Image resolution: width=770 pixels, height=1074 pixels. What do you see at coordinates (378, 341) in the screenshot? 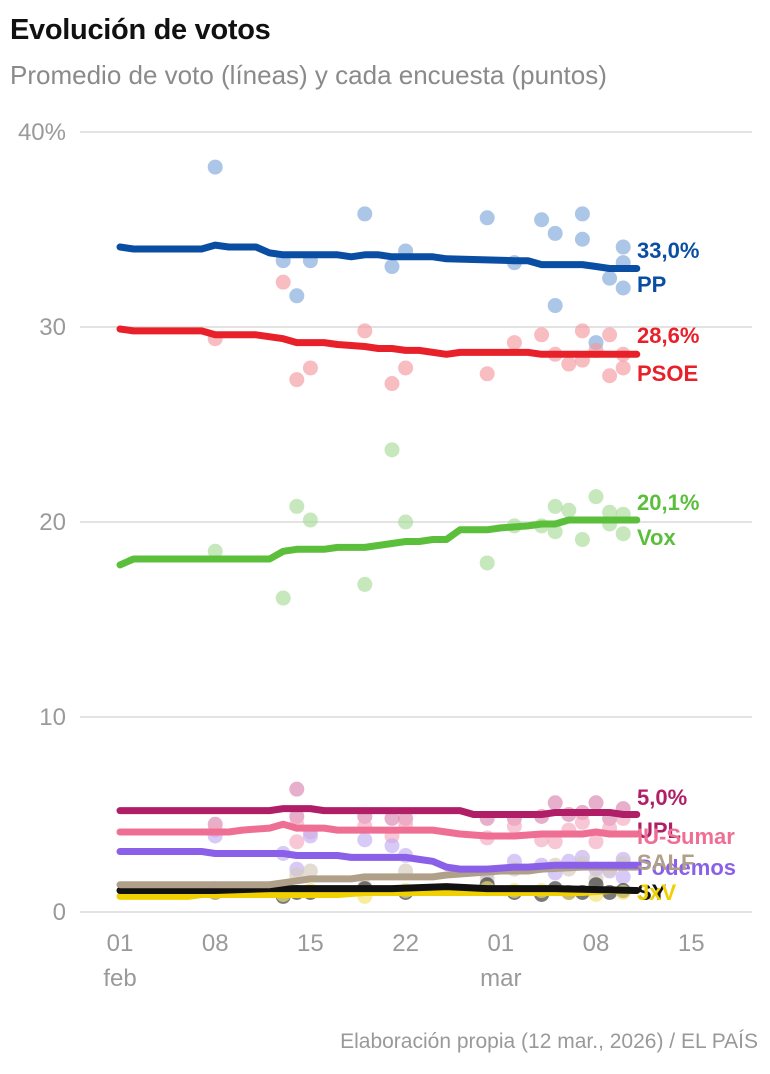
I see `line-psoe` at bounding box center [378, 341].